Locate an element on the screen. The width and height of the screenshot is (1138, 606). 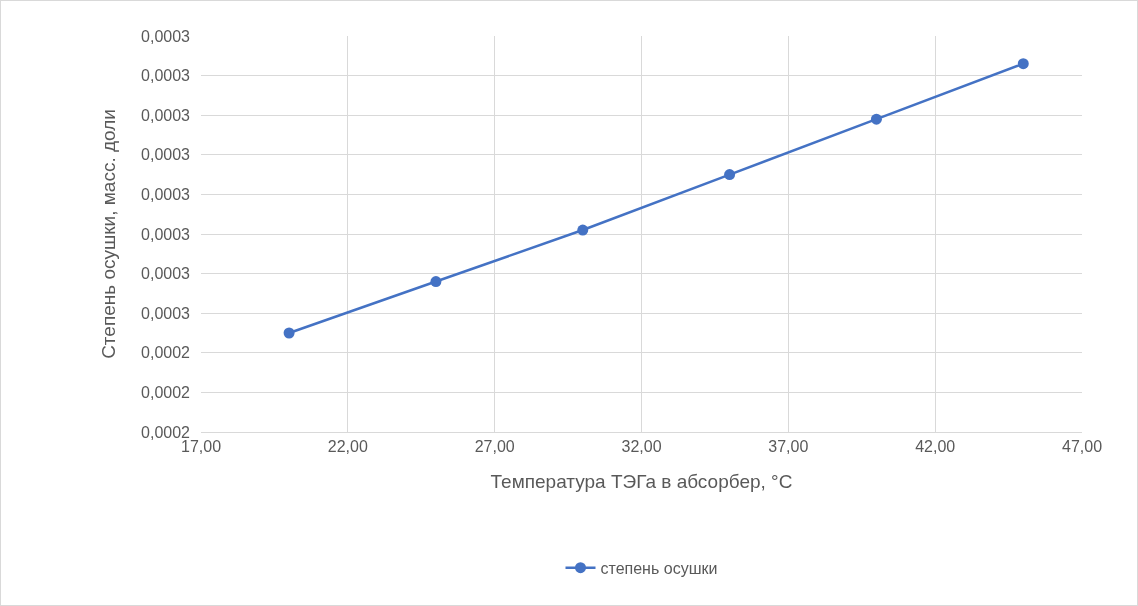
x-tick-label: 32,00 is located at coordinates (641, 447).